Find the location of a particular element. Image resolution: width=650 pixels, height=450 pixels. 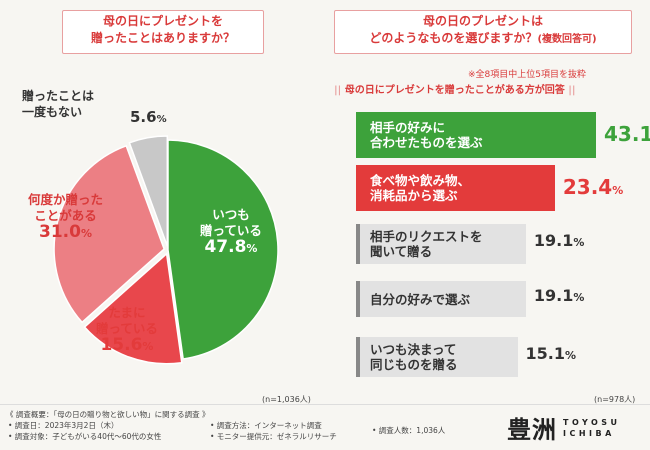

slice-sometimes is located at coordinates (133, 308).